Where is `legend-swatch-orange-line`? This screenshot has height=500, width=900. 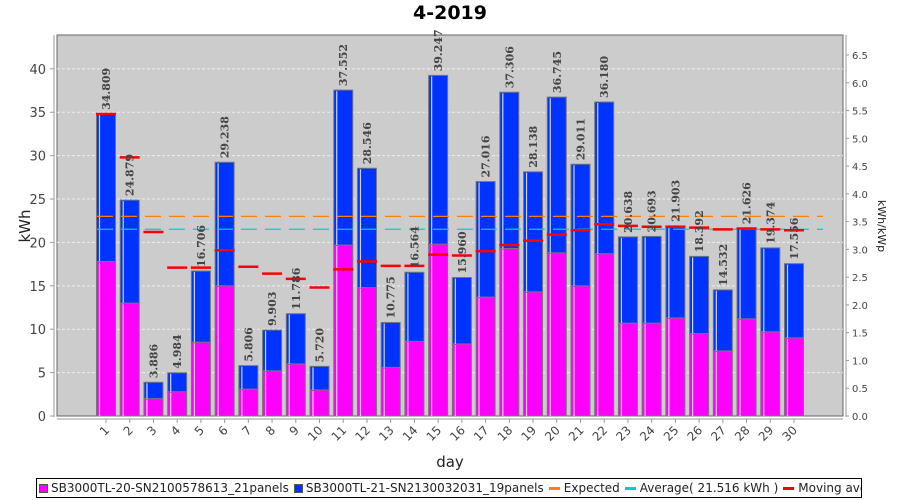
legend-swatch-orange-line is located at coordinates (554, 488).